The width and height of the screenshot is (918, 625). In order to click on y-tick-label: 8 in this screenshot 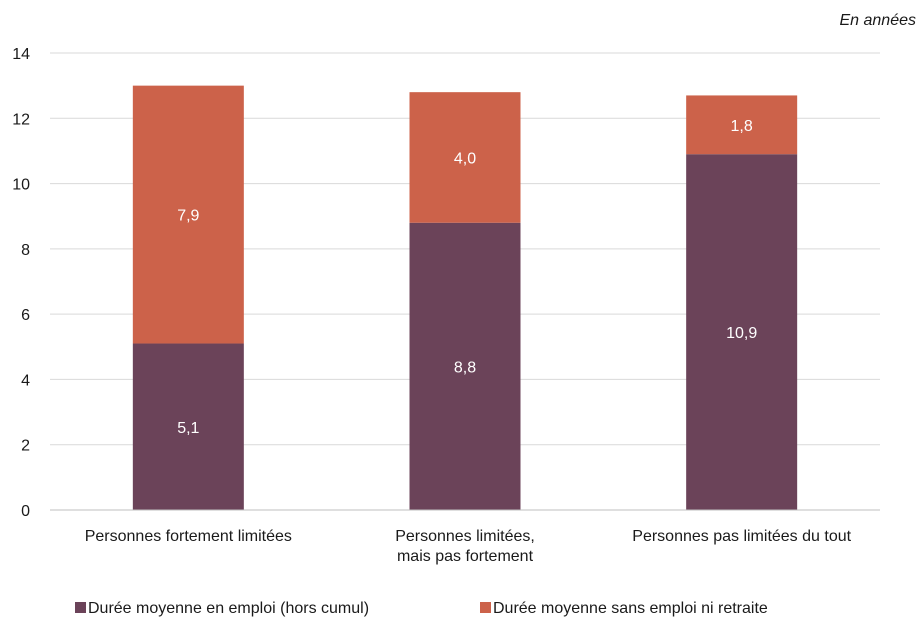, I will do `click(25, 250)`.